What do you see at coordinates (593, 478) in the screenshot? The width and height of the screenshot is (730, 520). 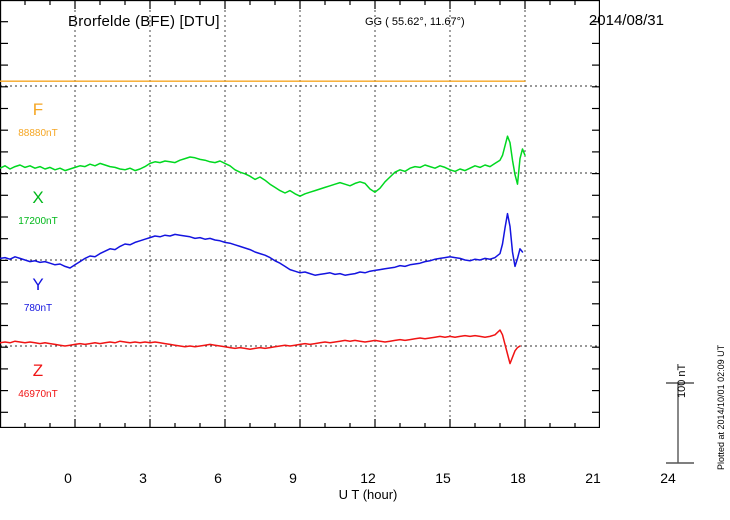 I see `xtick-label-21: 21` at bounding box center [593, 478].